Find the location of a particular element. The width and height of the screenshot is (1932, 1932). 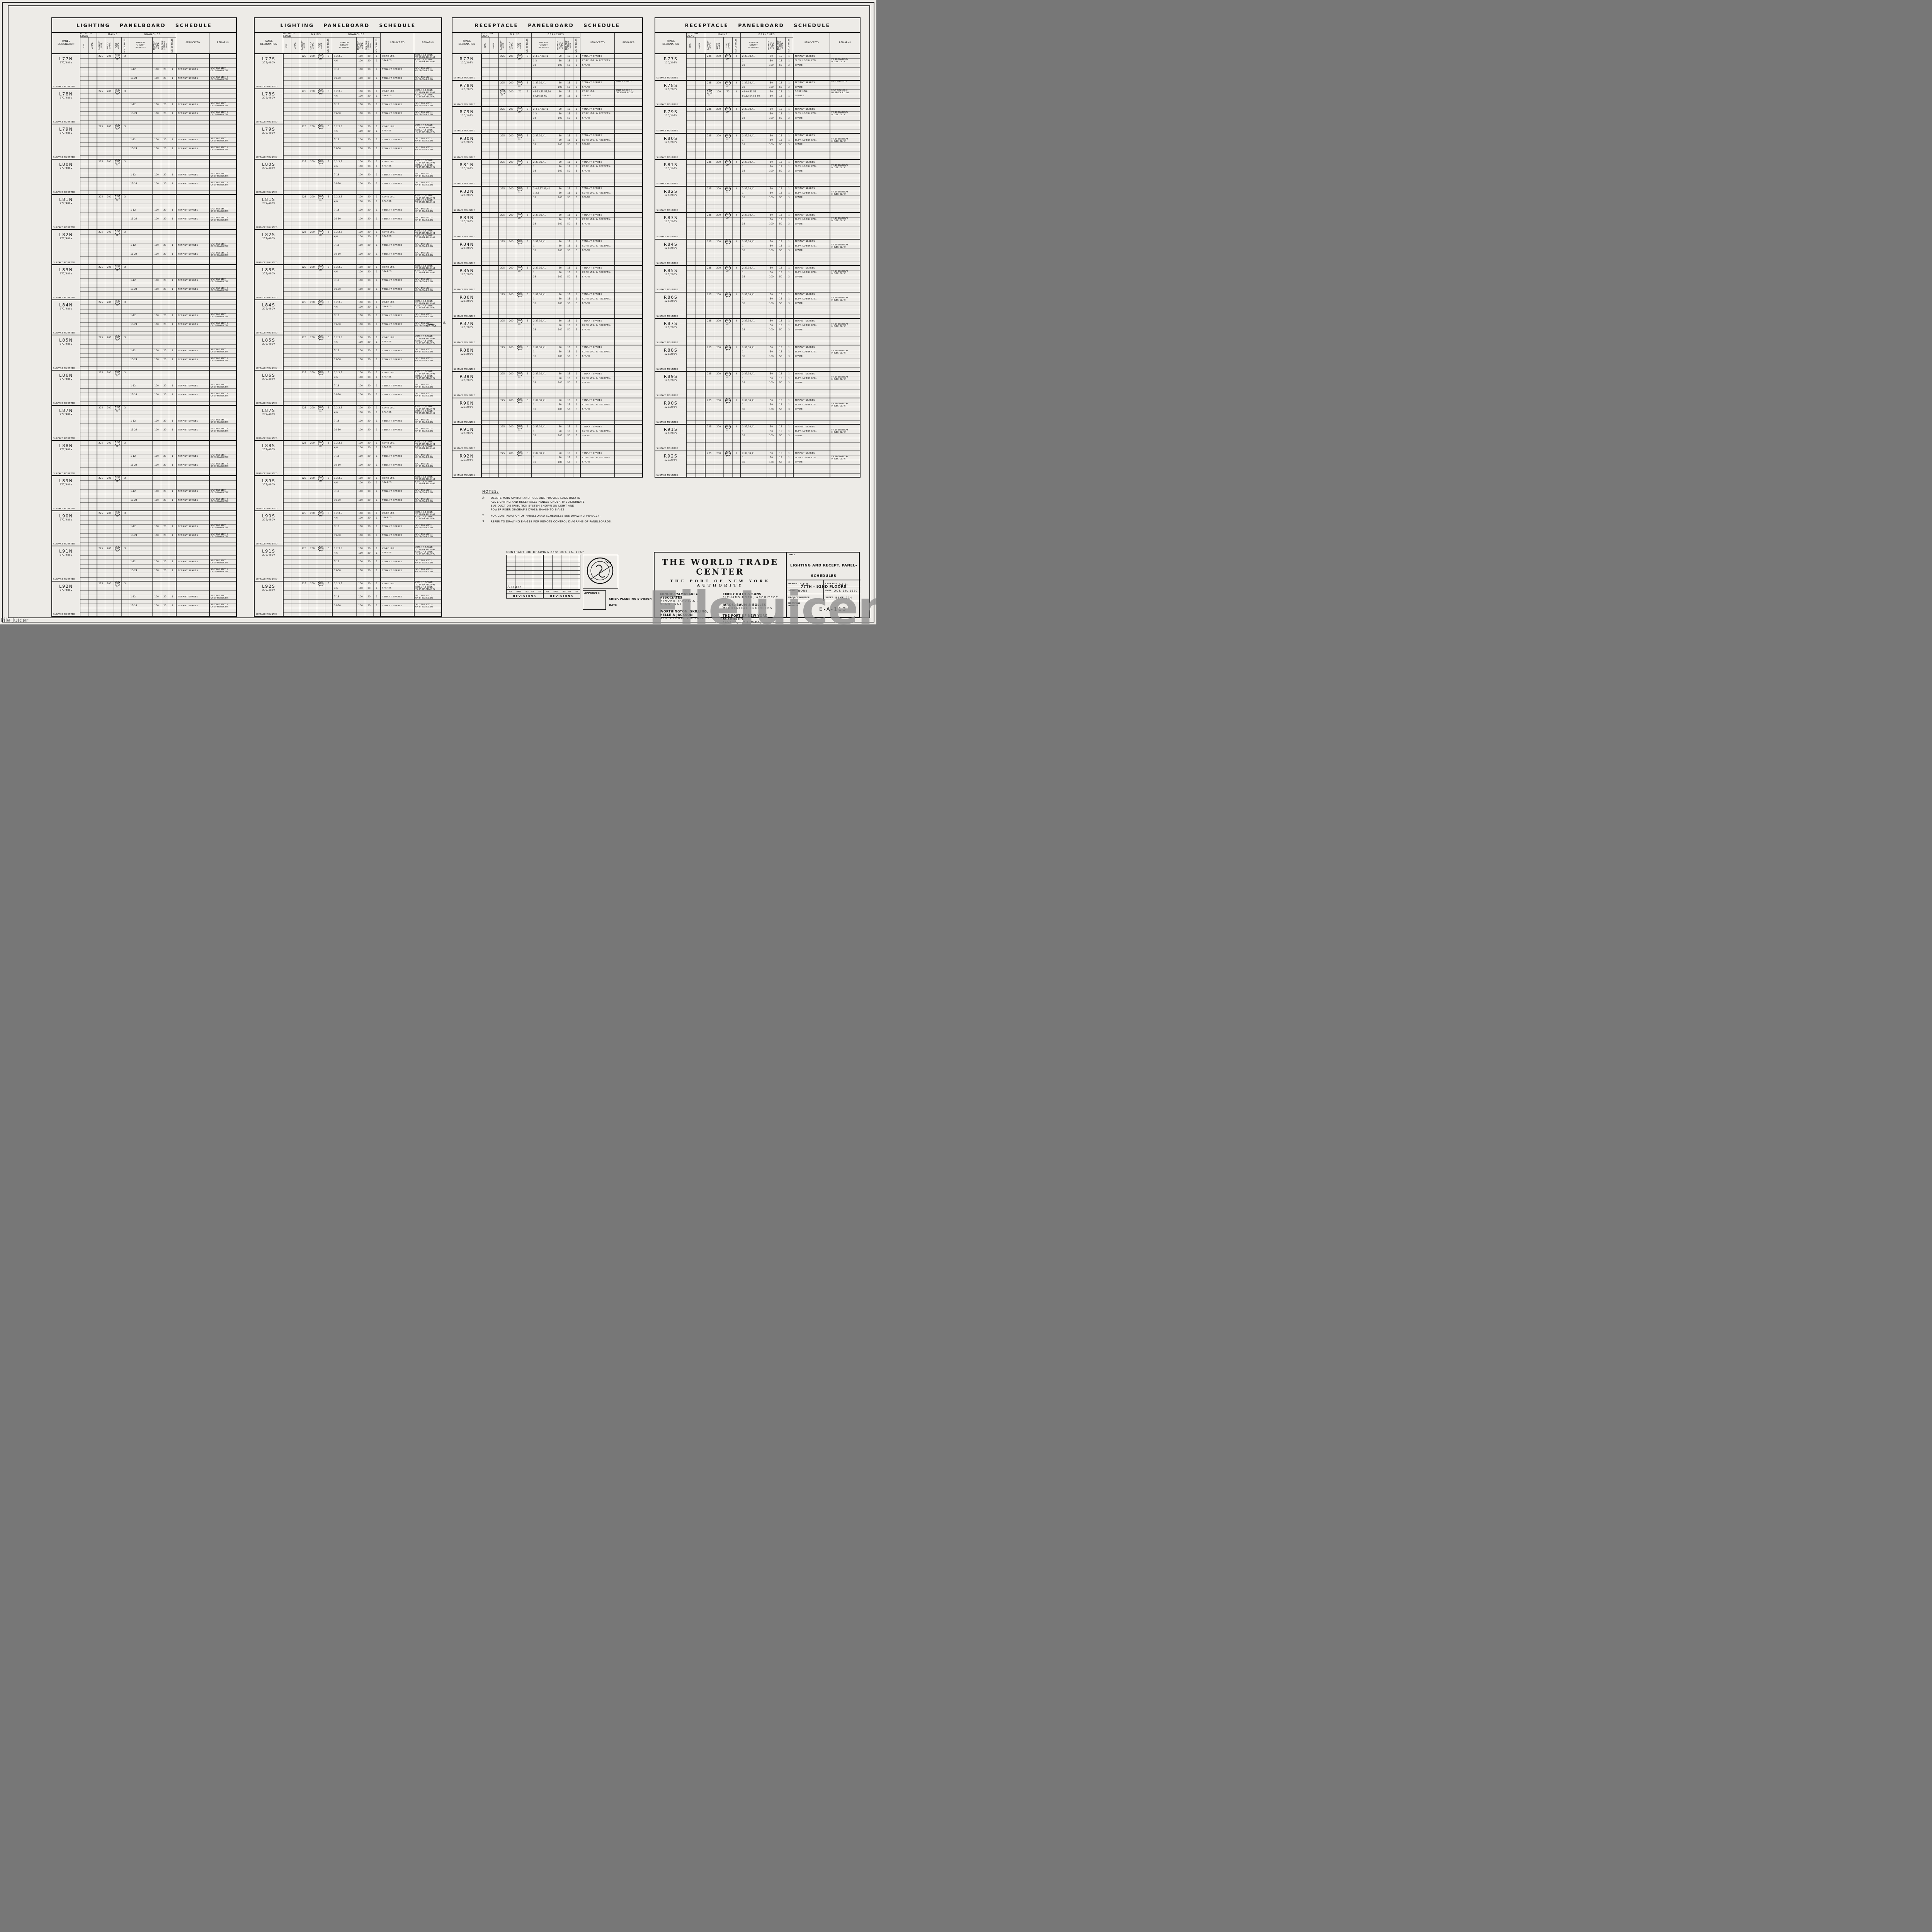

header-switch-amps-label: SWITCH AMPS. is located at coordinates (512, 45).